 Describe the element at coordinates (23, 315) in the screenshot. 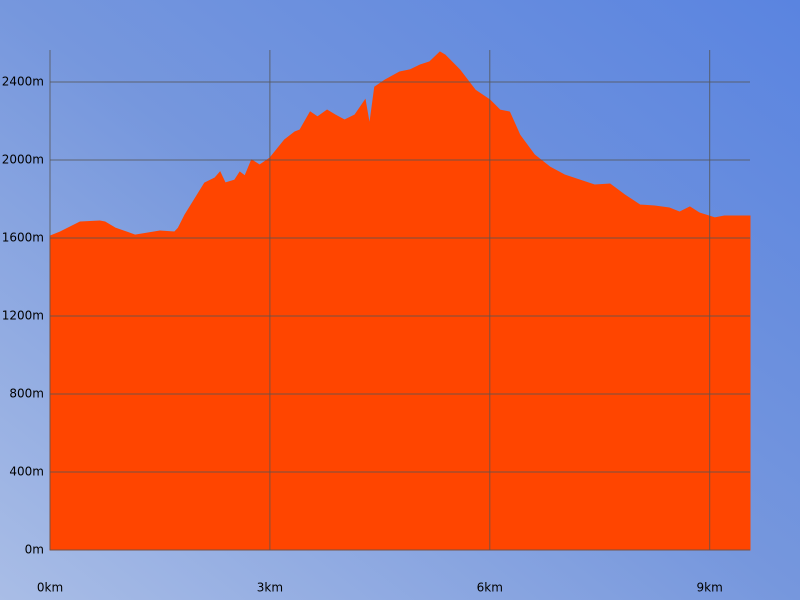

I see `y-tick-label: 1200m` at that location.